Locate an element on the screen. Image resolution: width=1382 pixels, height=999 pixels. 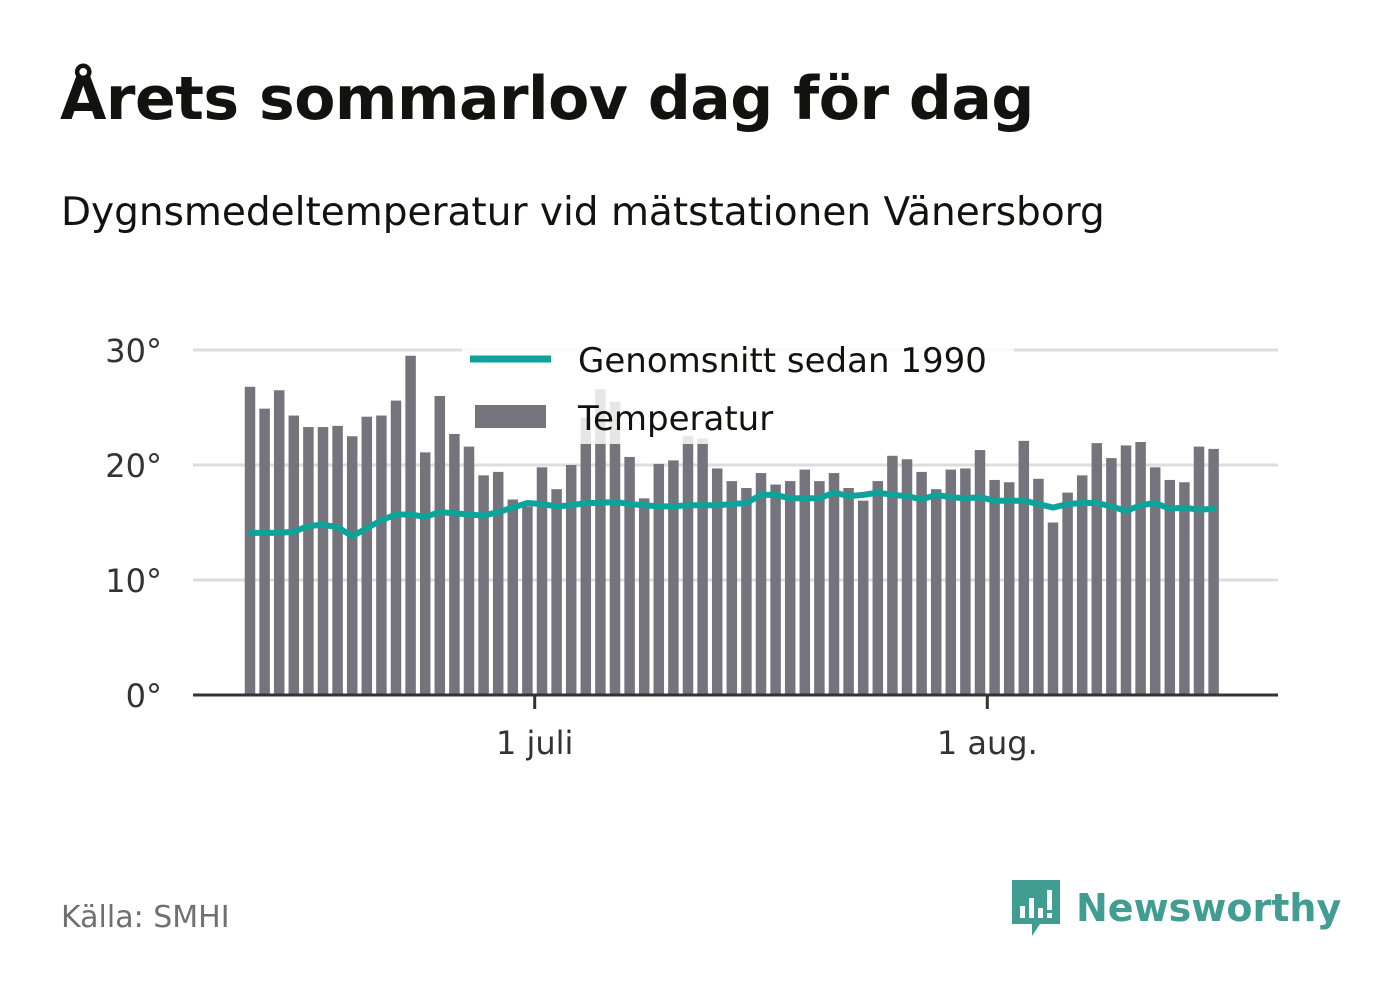
average-line is located at coordinates (732, 514).